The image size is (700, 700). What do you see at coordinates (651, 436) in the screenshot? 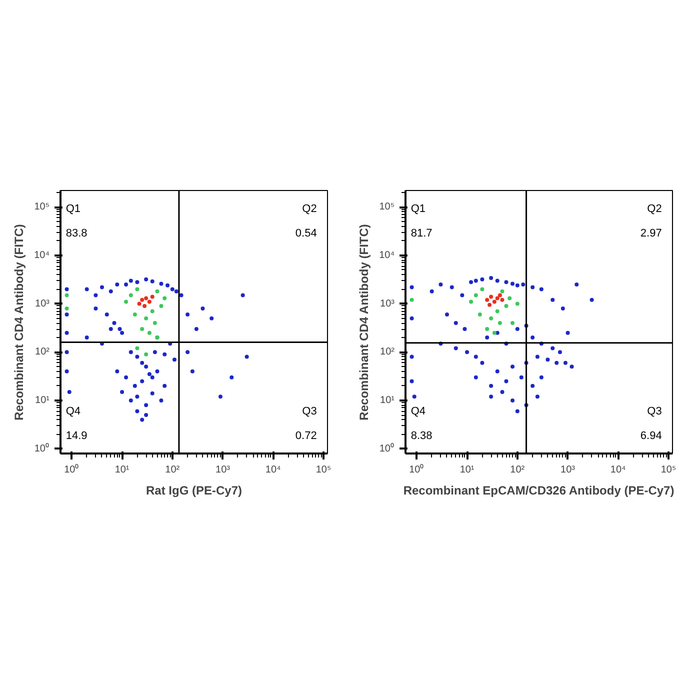
I see `annotation: 6.94` at bounding box center [651, 436].